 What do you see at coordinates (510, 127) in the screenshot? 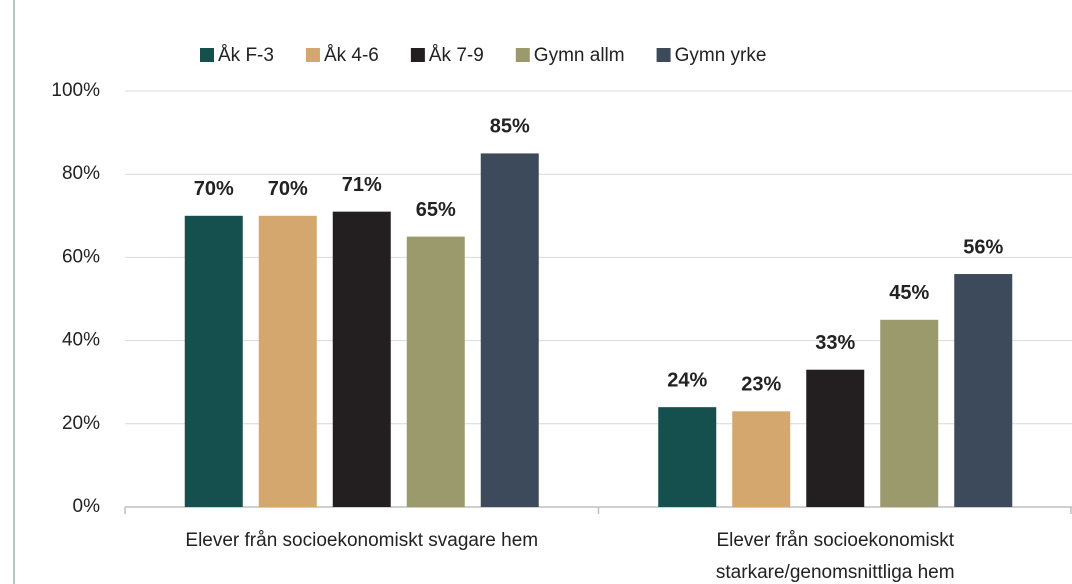
I see `value-label: 85%` at bounding box center [510, 127].